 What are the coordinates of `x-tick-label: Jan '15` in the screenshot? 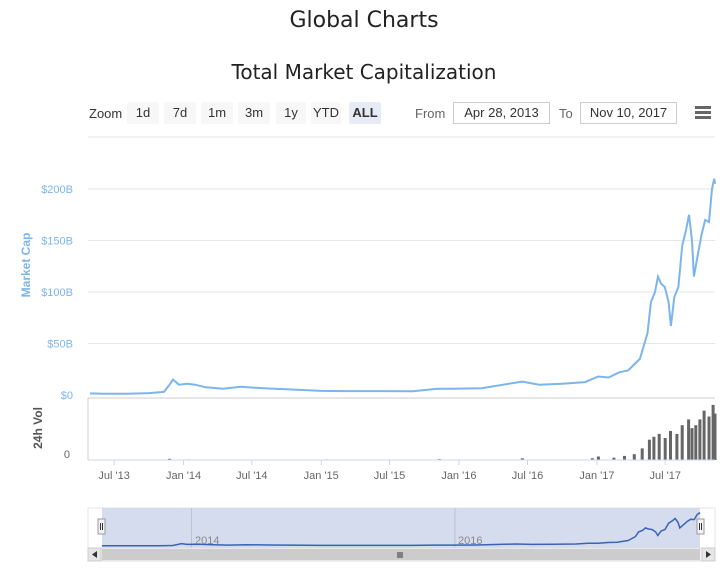 It's located at (321, 476).